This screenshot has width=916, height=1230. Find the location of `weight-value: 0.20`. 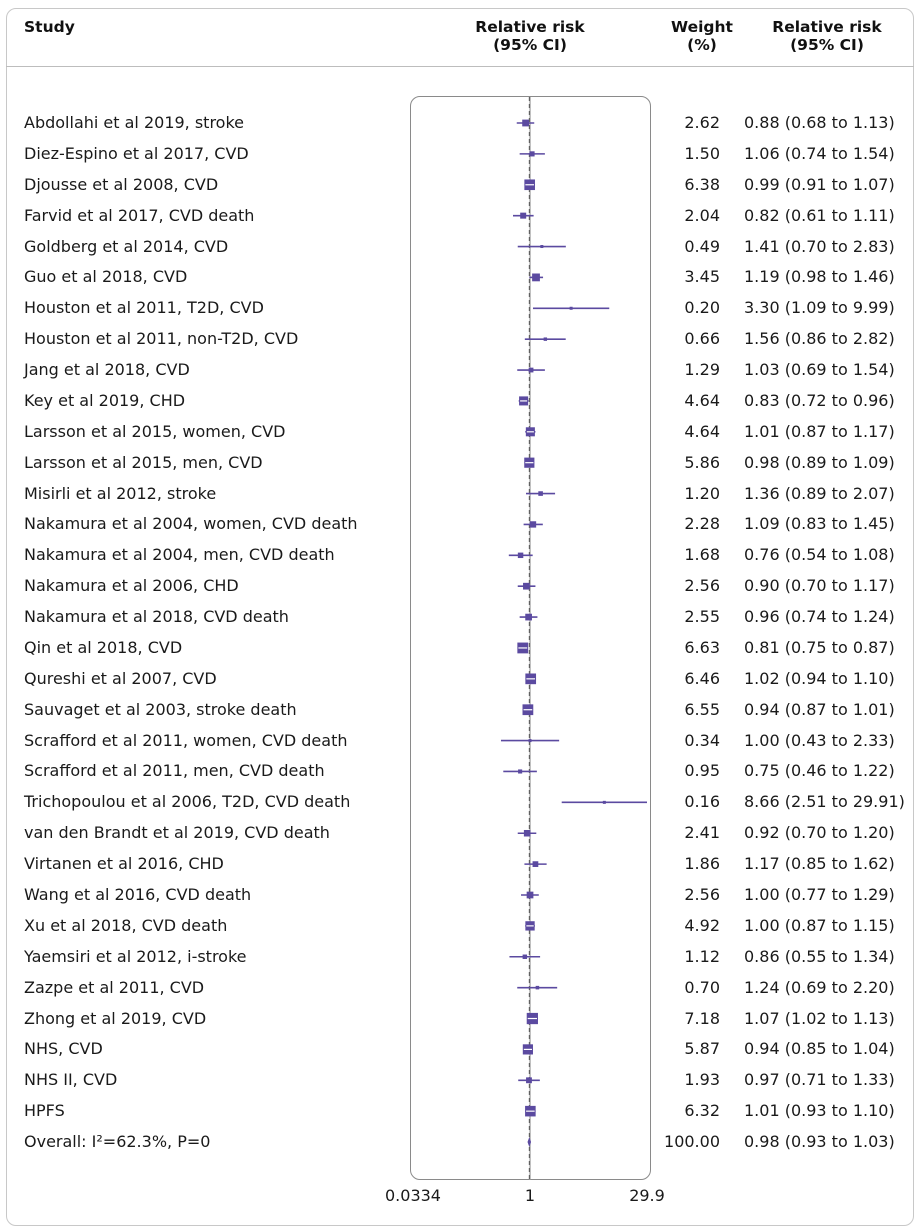

weight-value: 0.20 is located at coordinates (702, 308).